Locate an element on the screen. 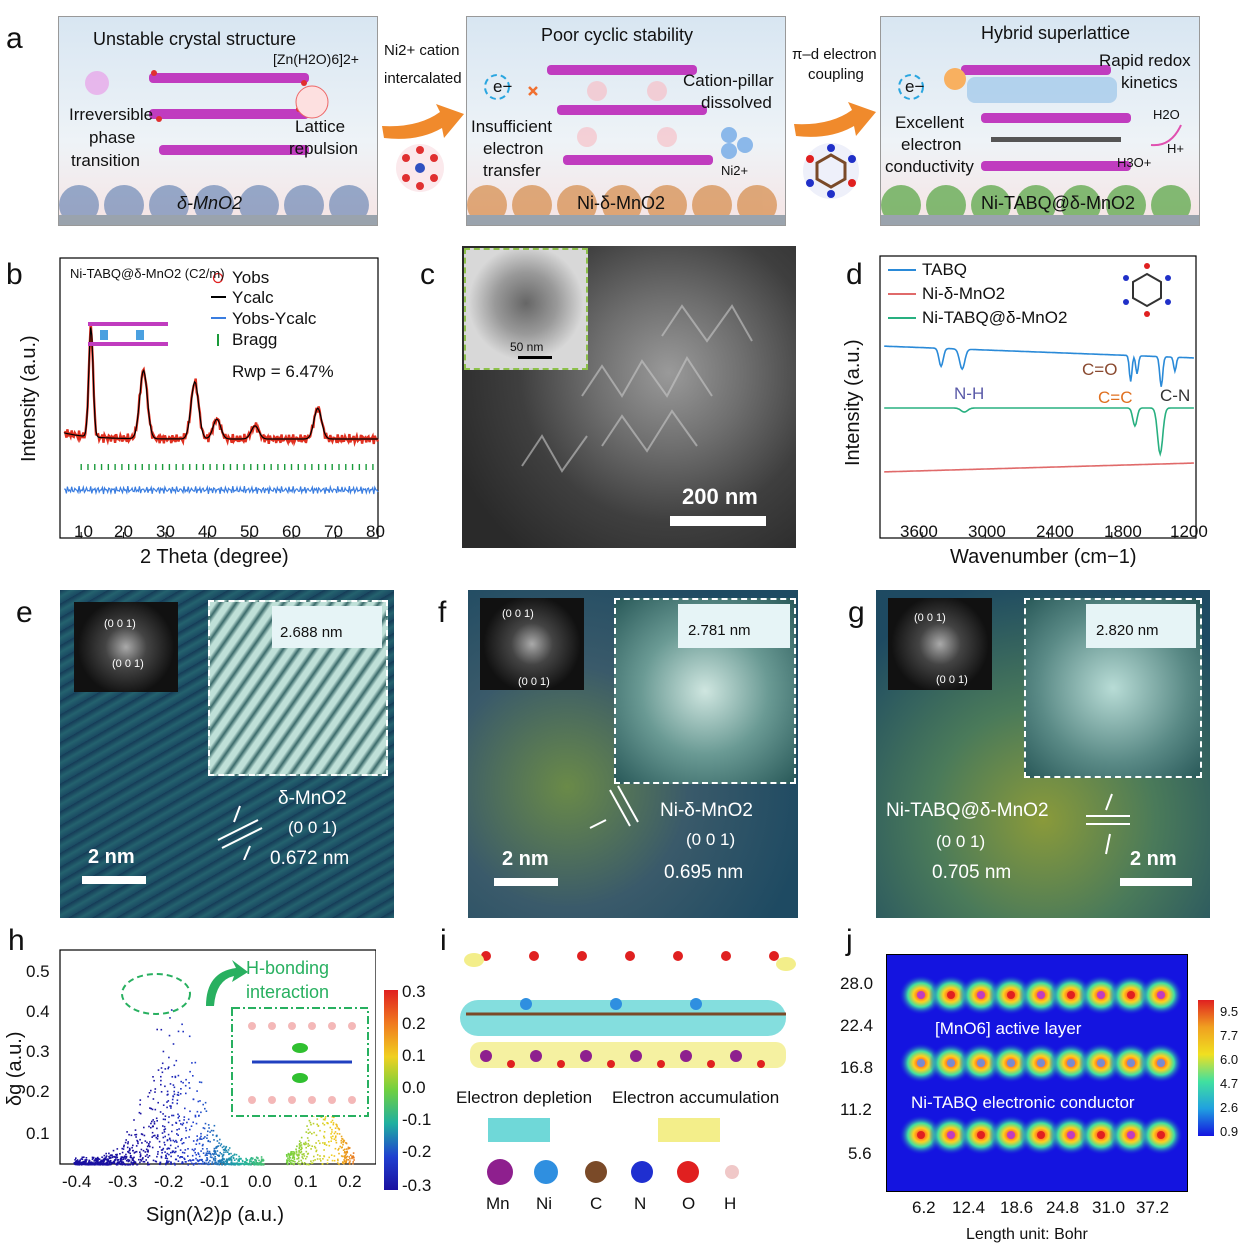 Image resolution: width=1253 pixels, height=1246 pixels. g-profile-box: 2.820 nm is located at coordinates (1141, 626).